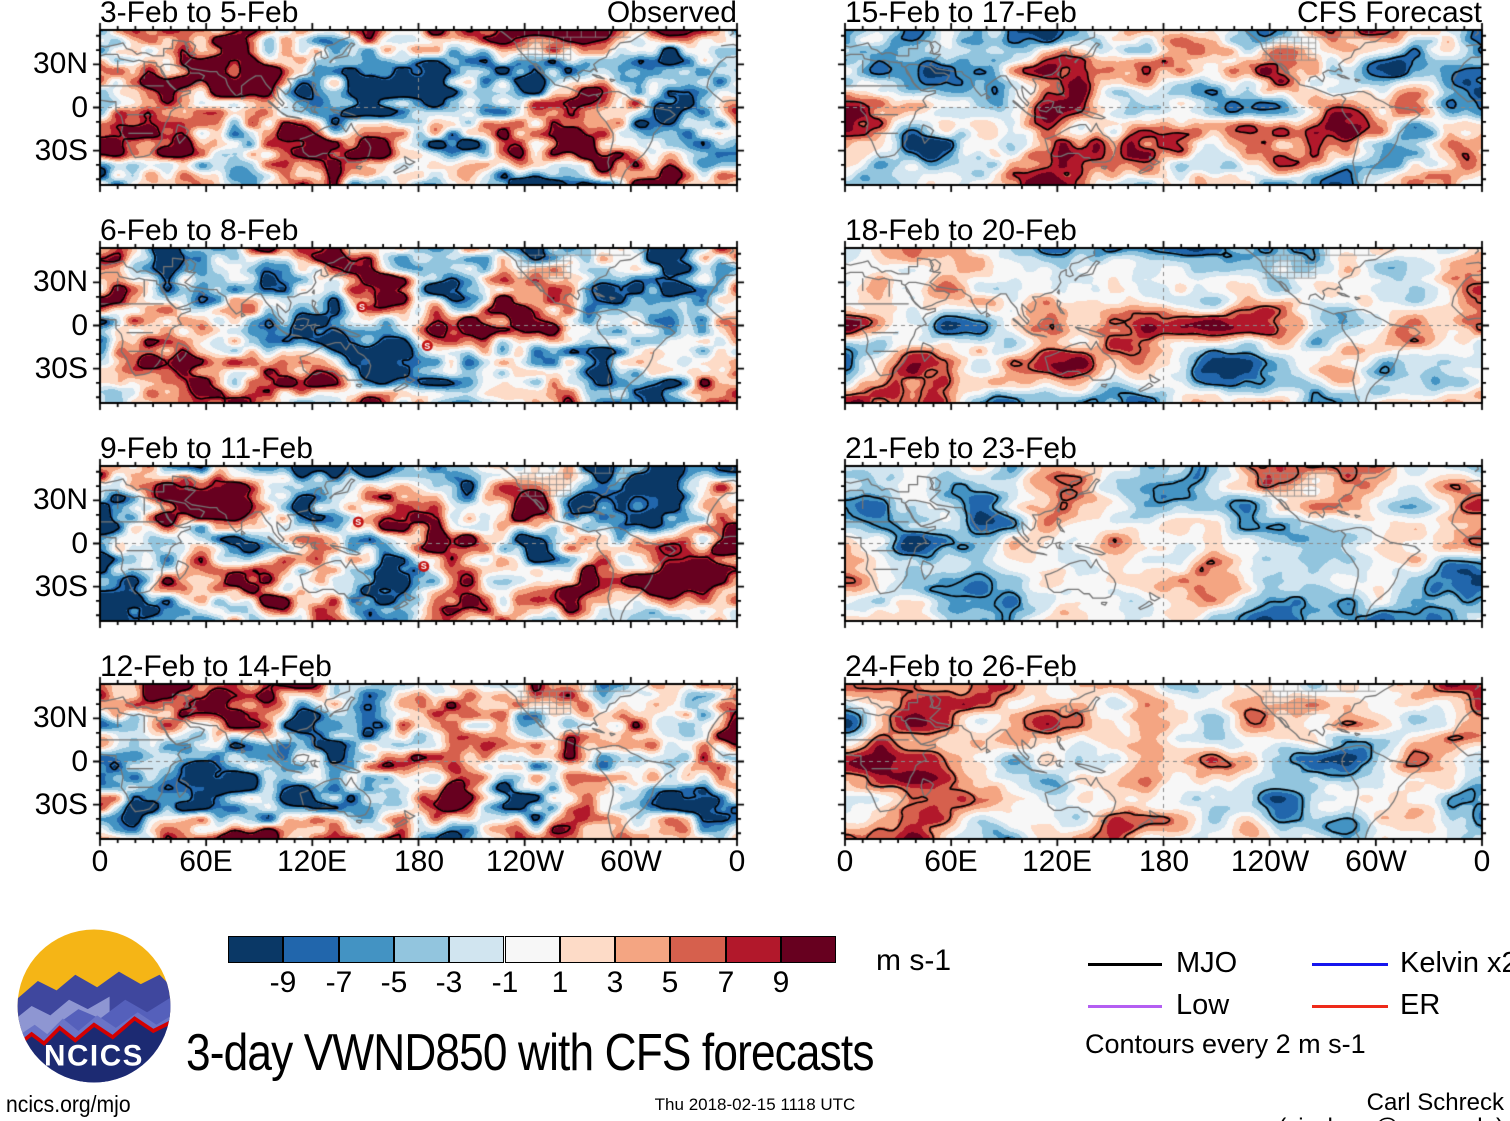  What do you see at coordinates (1420, 1005) in the screenshot?
I see `legend-label-er: ER` at bounding box center [1420, 1005].